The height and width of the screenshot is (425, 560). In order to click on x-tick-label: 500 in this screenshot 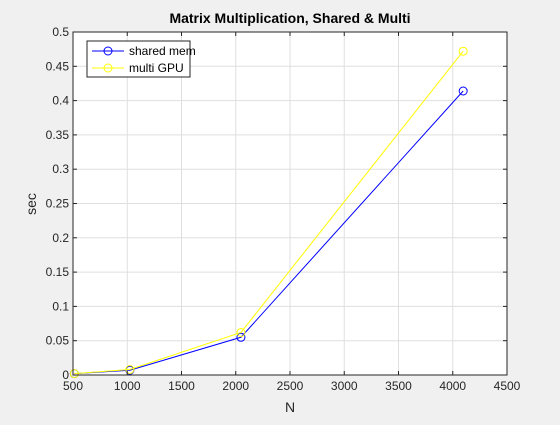, I will do `click(73, 386)`.